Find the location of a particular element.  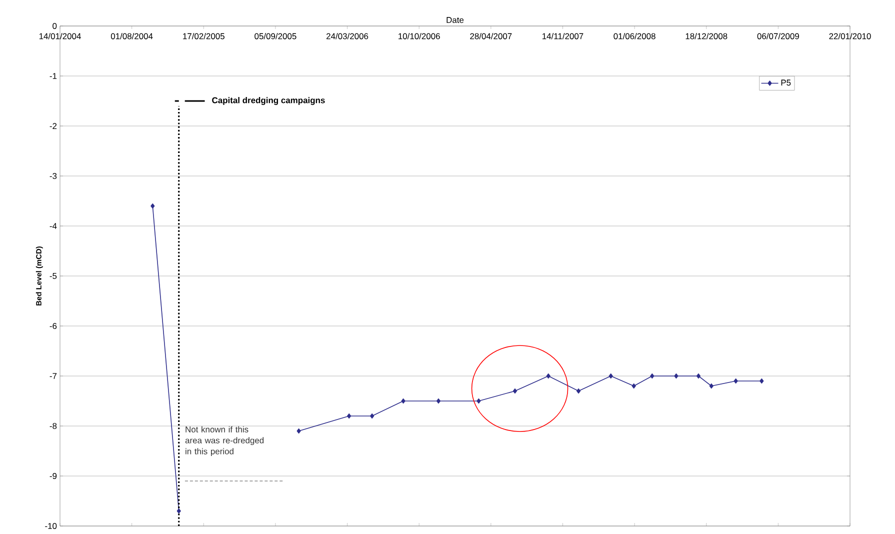

x-tick-label: 18/12/2008 is located at coordinates (707, 36).